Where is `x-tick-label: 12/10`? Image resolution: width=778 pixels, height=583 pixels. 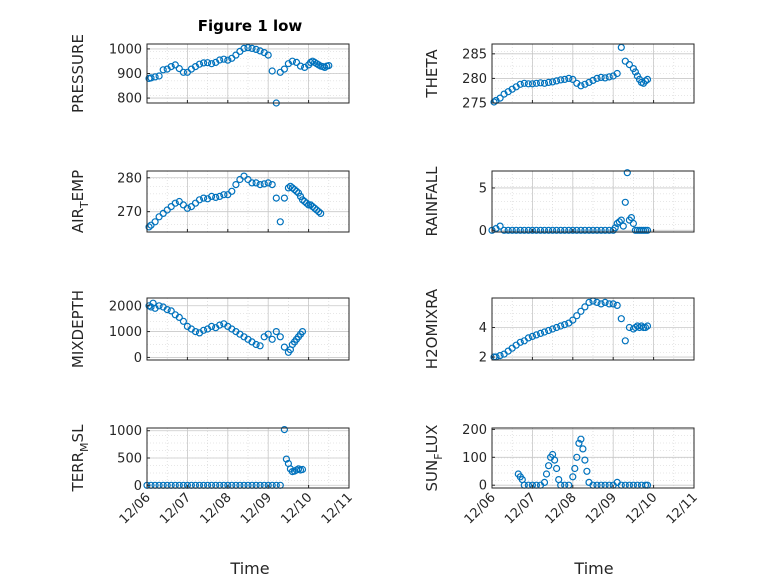 x-tick-label: 12/10 is located at coordinates (641, 508).